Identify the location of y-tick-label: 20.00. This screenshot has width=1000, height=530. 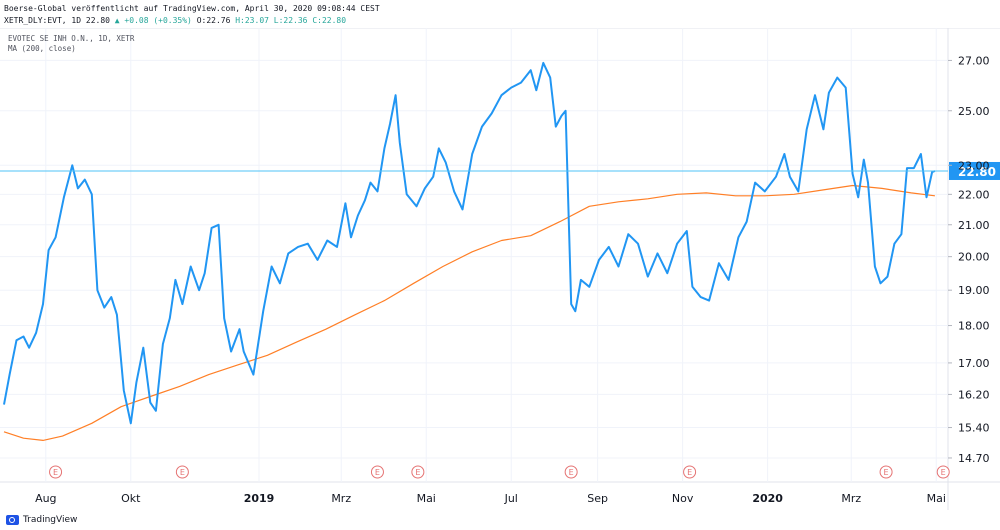
(974, 257).